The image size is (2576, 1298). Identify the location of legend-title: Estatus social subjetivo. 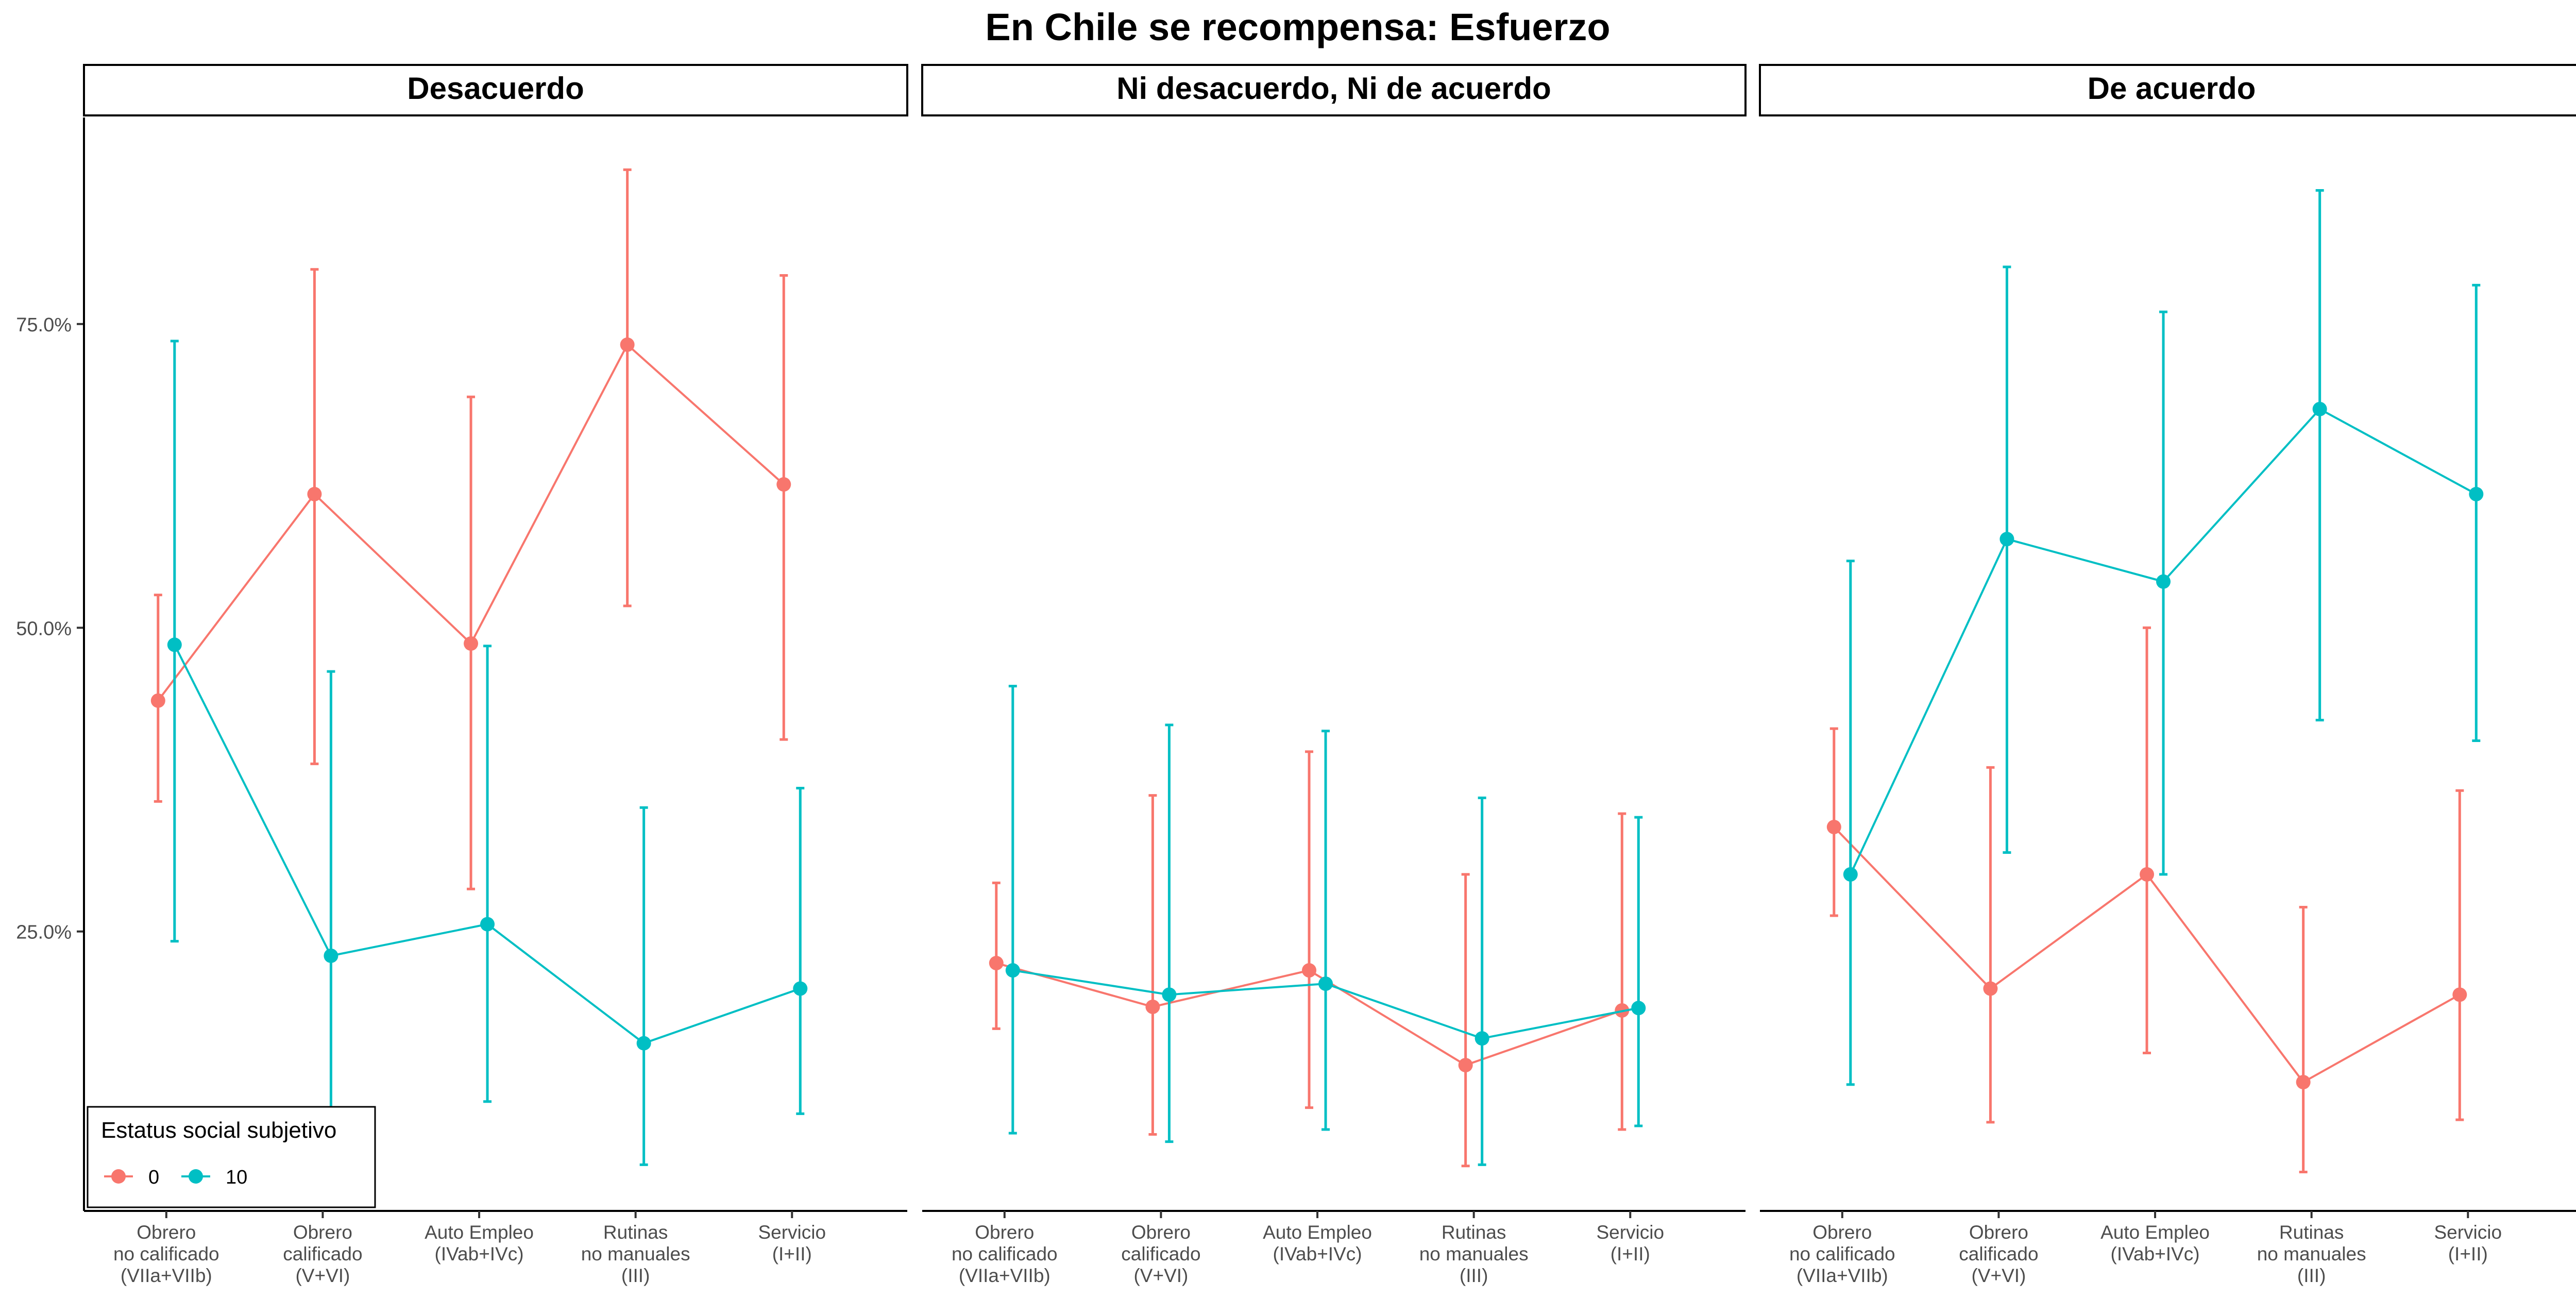
(218, 1130).